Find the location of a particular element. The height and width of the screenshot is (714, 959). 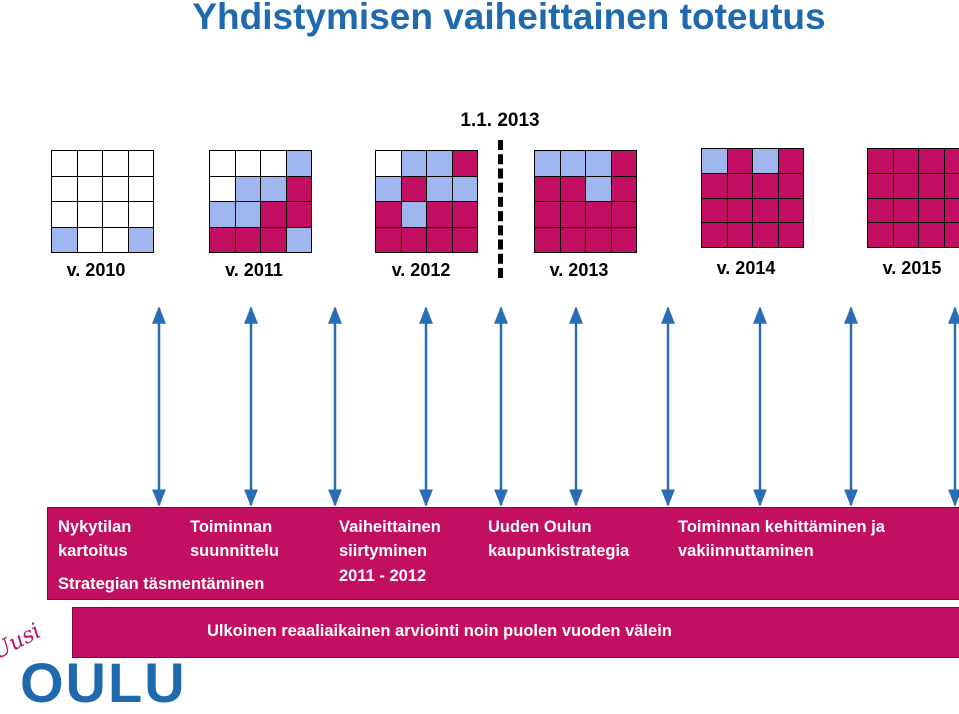

phase-4-line2: kaupunkistrategia is located at coordinates (558, 551).